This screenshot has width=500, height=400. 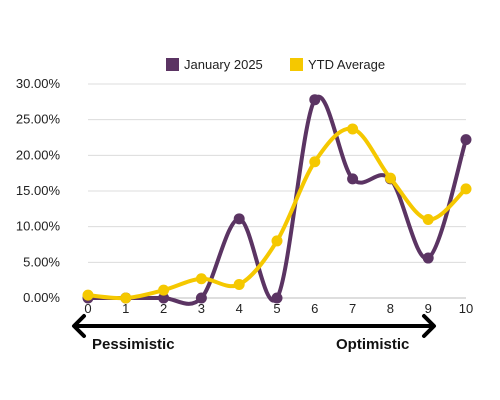 What do you see at coordinates (254, 326) in the screenshot?
I see `sentiment-arrow` at bounding box center [254, 326].